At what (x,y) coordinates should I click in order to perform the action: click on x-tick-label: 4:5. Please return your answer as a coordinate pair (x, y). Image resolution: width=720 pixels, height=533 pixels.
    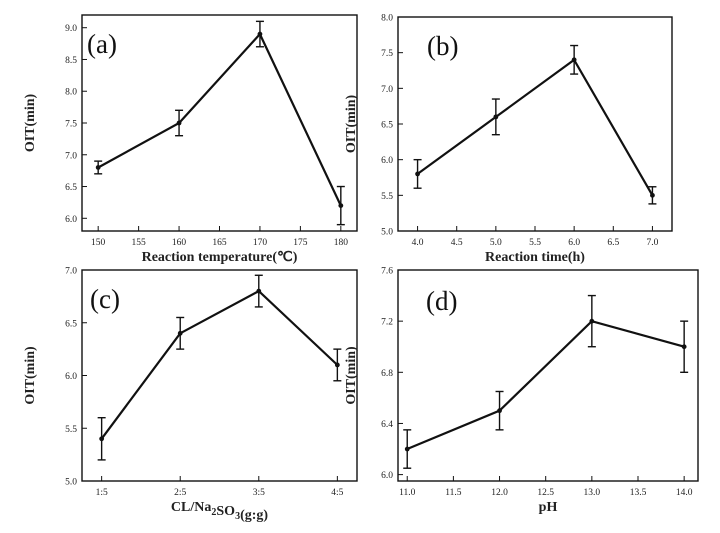
    Looking at the image, I should click on (337, 493).